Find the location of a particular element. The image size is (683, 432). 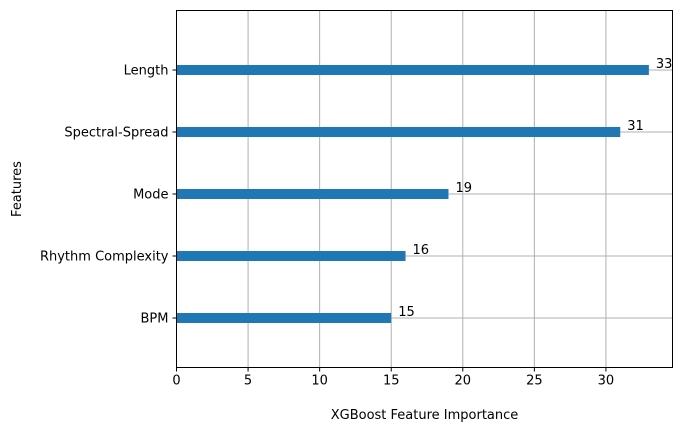

x-tick-label: 15 is located at coordinates (391, 381).